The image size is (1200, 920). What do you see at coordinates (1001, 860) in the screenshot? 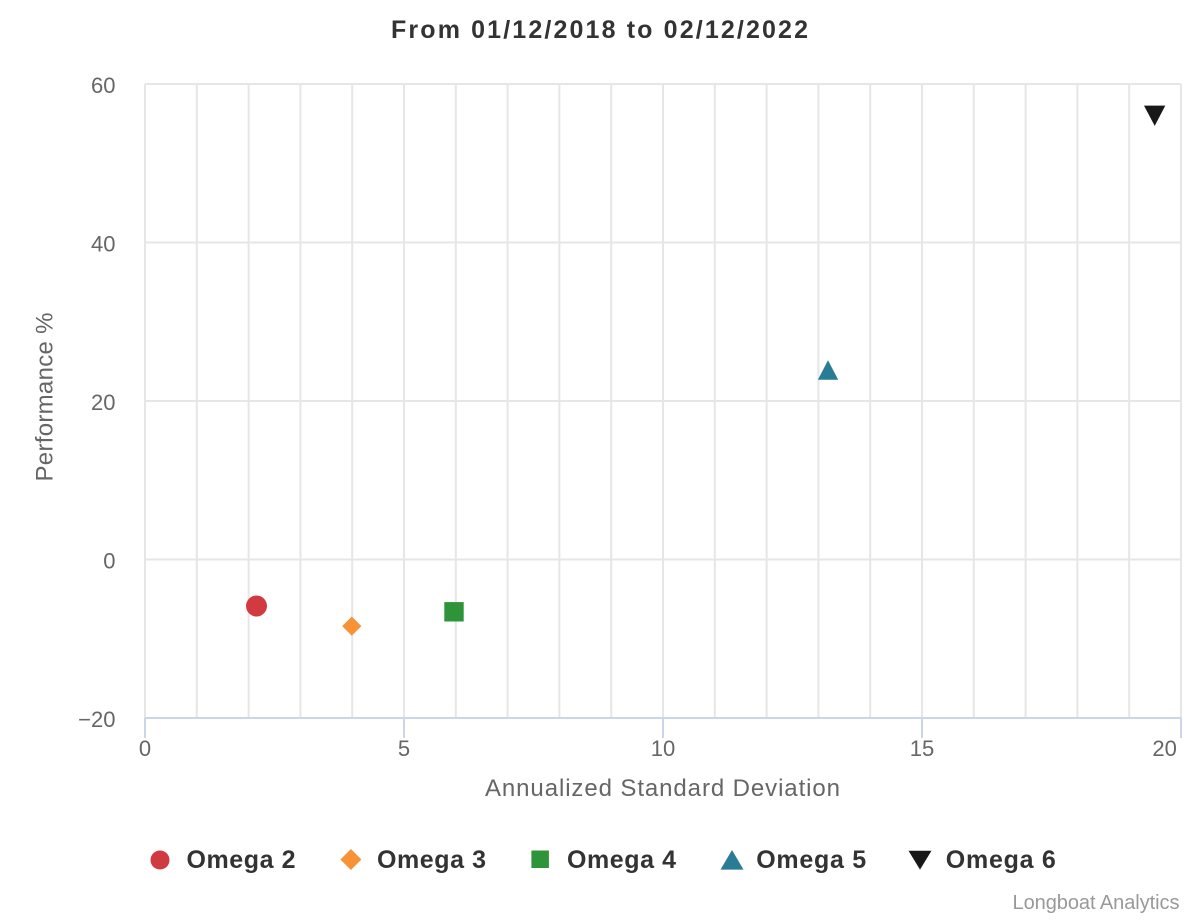
I see `svg-text: Omega 6` at bounding box center [1001, 860].